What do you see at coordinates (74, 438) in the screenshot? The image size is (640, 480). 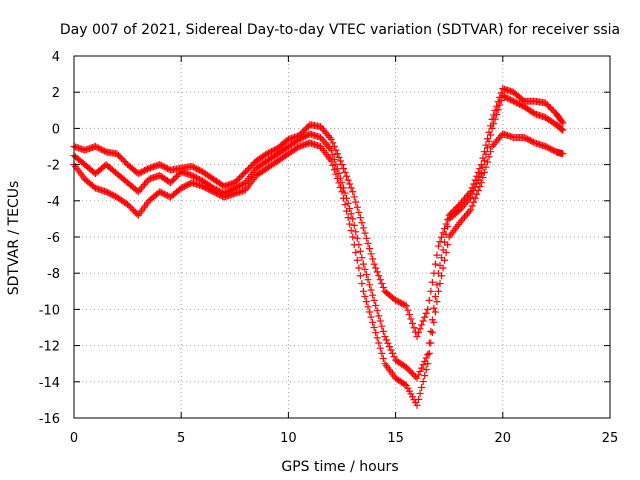 I see `x-tick-label: 0` at bounding box center [74, 438].